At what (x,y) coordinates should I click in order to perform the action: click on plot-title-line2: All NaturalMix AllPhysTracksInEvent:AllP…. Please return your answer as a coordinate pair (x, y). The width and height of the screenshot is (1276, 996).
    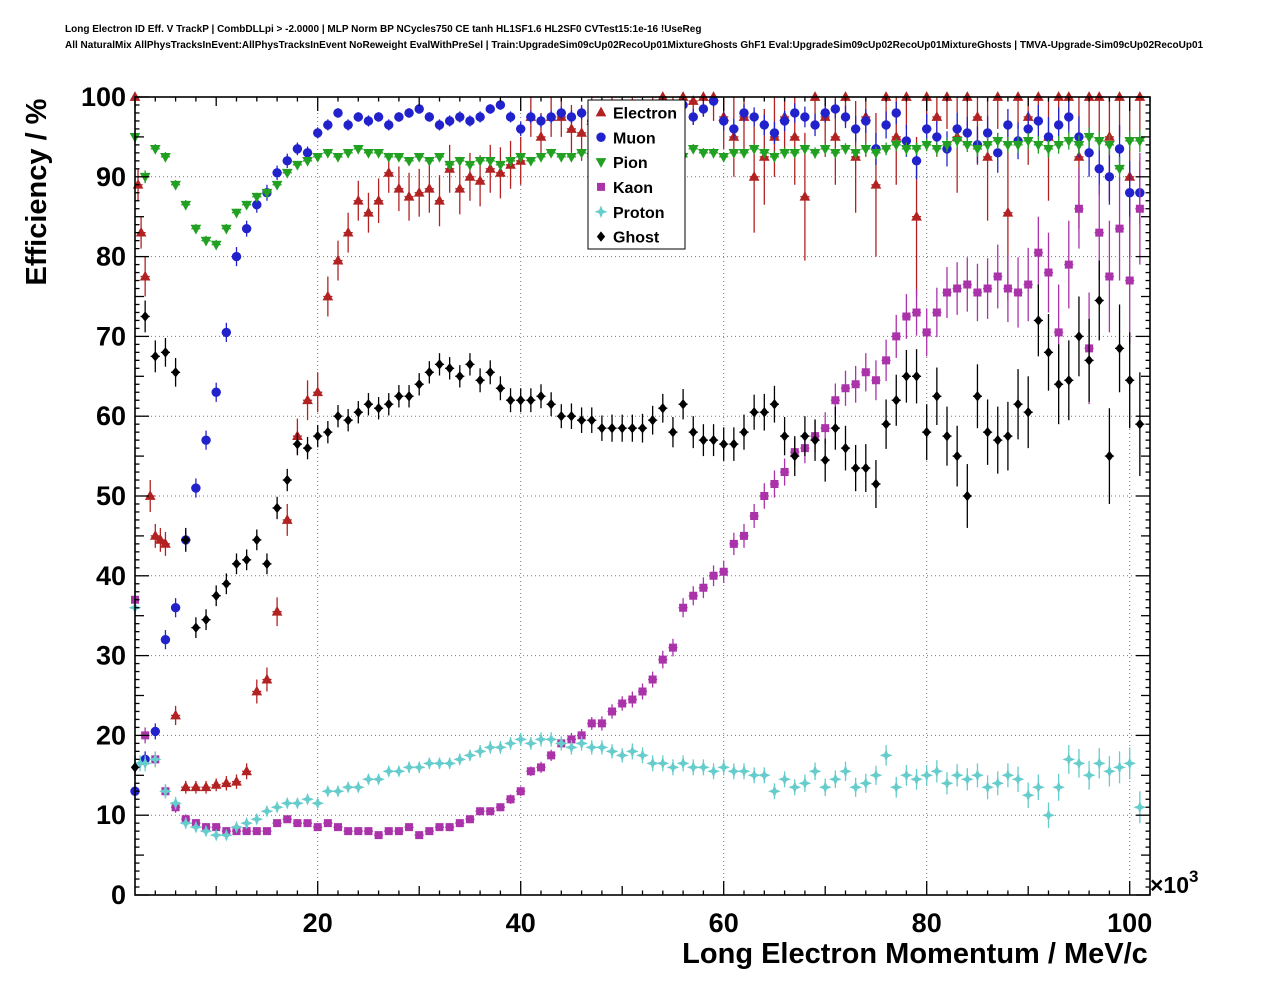
    Looking at the image, I should click on (634, 45).